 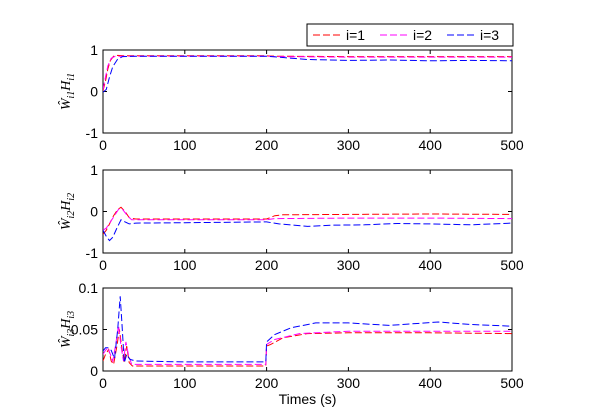 I want to click on y-axis-label: Ŵi2Hi2, so click(x=67, y=211).